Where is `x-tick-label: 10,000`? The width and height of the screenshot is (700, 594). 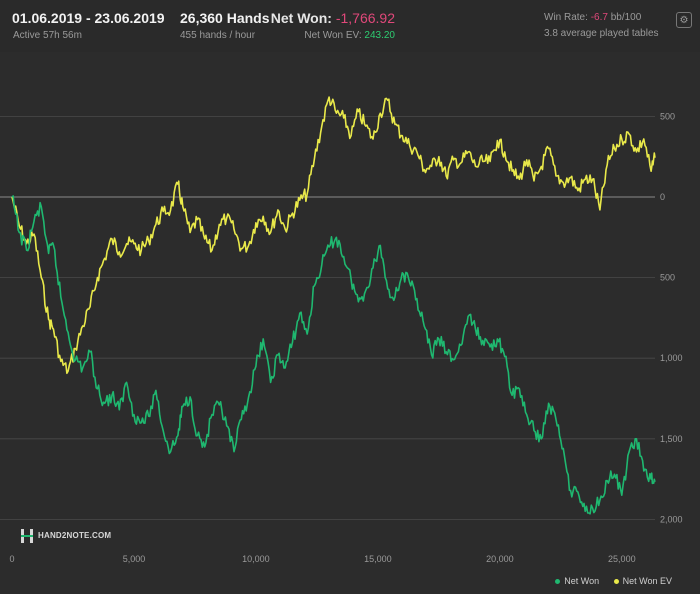 x-tick-label: 10,000 is located at coordinates (256, 559).